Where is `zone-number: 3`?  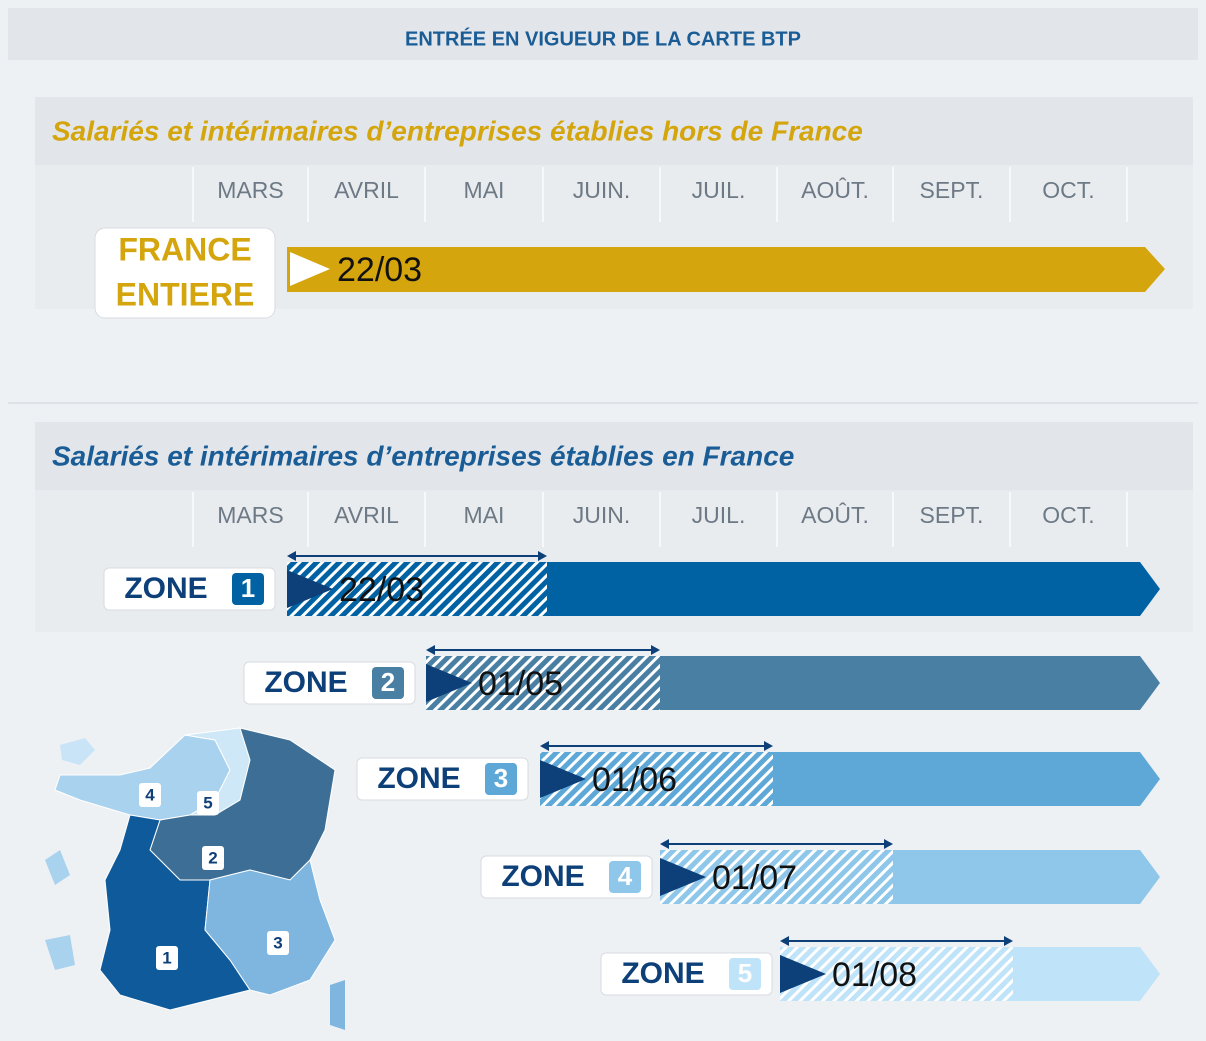 zone-number: 3 is located at coordinates (501, 778).